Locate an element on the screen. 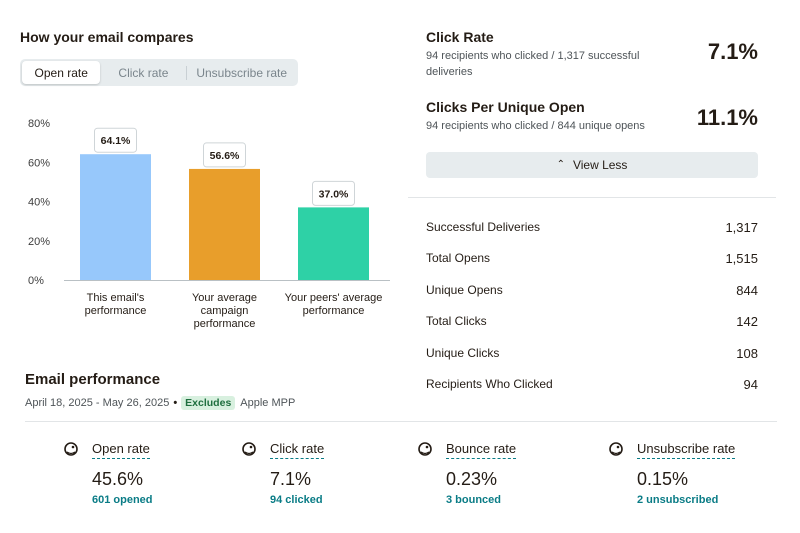 Image resolution: width=800 pixels, height=533 pixels. detail-row-total-clicks: Total Clicks 142 is located at coordinates (592, 321).